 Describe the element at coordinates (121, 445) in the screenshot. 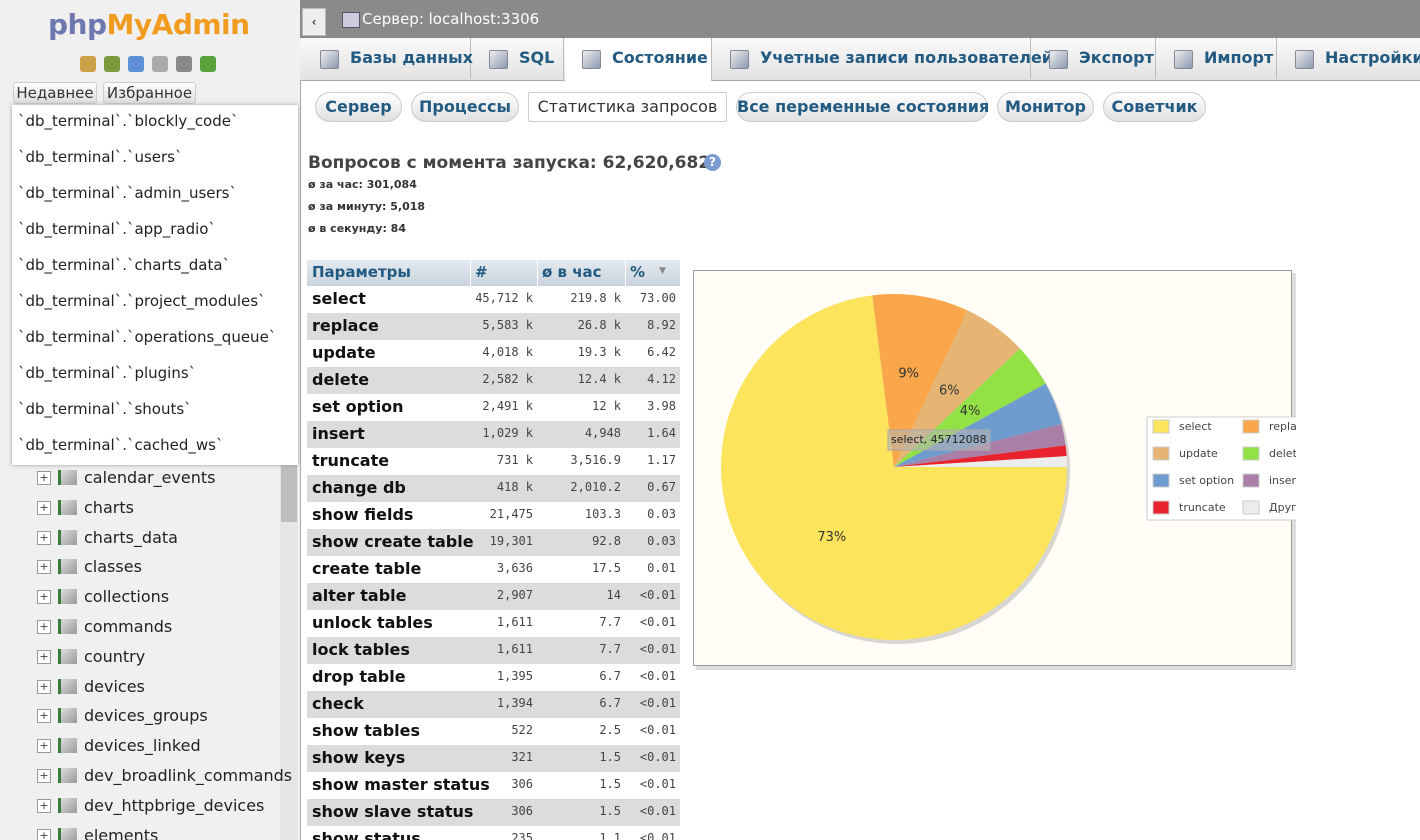

I see `recent-item: `db_terminal`.`cached_ws`` at that location.